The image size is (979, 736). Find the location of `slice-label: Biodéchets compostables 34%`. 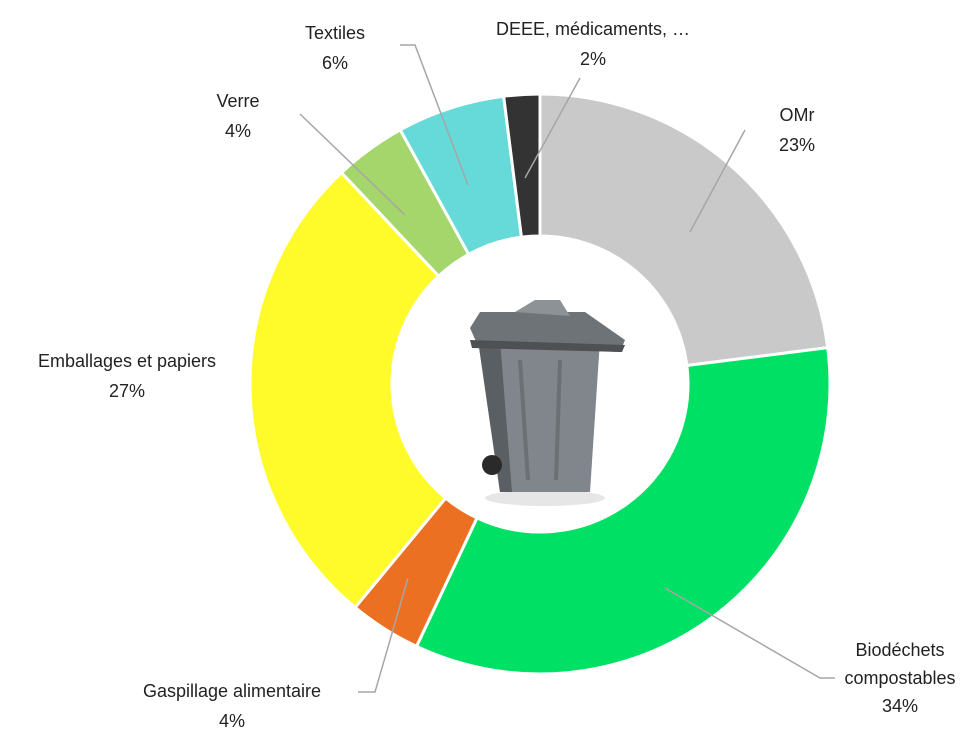

slice-label: Biodéchets compostables 34% is located at coordinates (900, 678).